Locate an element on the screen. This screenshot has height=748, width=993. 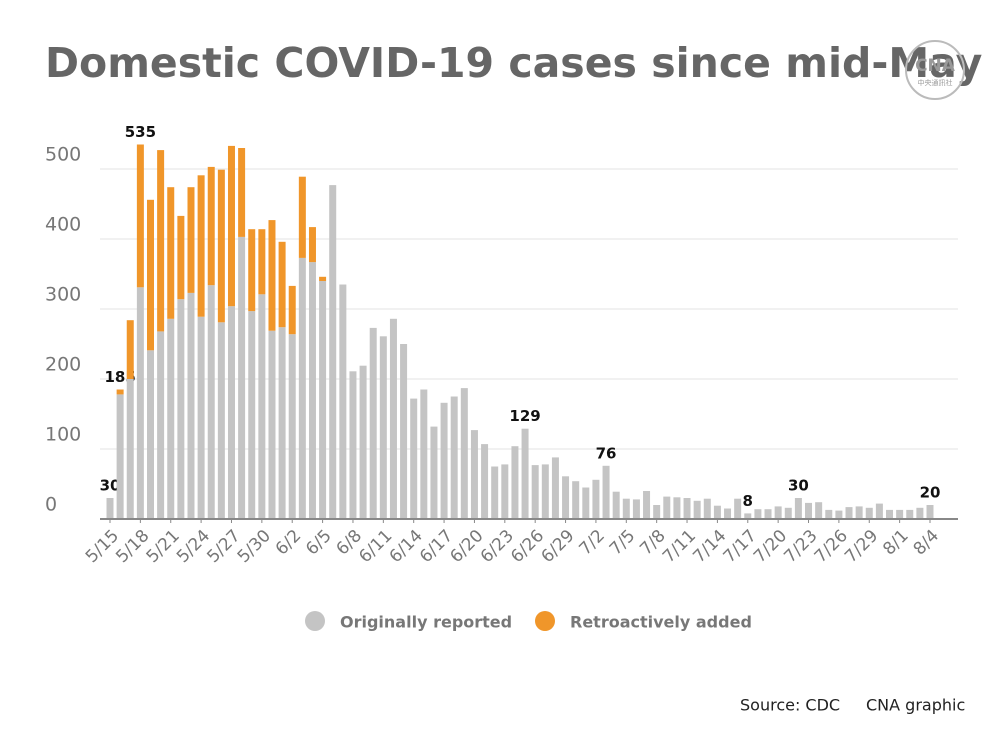
credit: CNA graphic is located at coordinates (915, 705).